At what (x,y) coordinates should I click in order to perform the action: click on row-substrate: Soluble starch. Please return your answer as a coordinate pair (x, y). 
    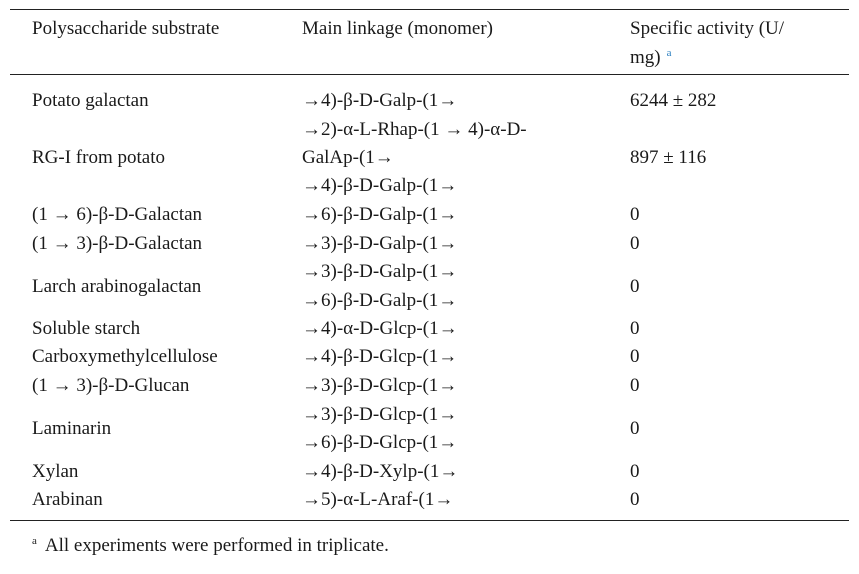
    Looking at the image, I should click on (86, 328).